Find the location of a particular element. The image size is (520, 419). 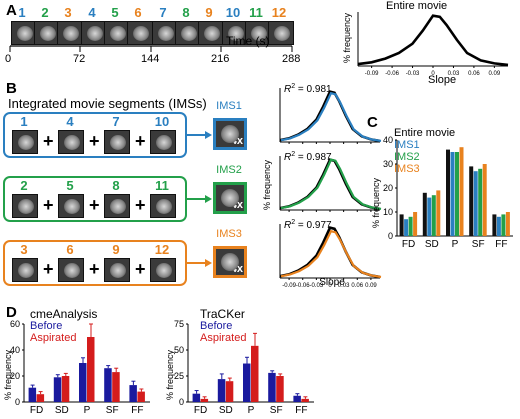

segment-number: 8 is located at coordinates (186, 12).